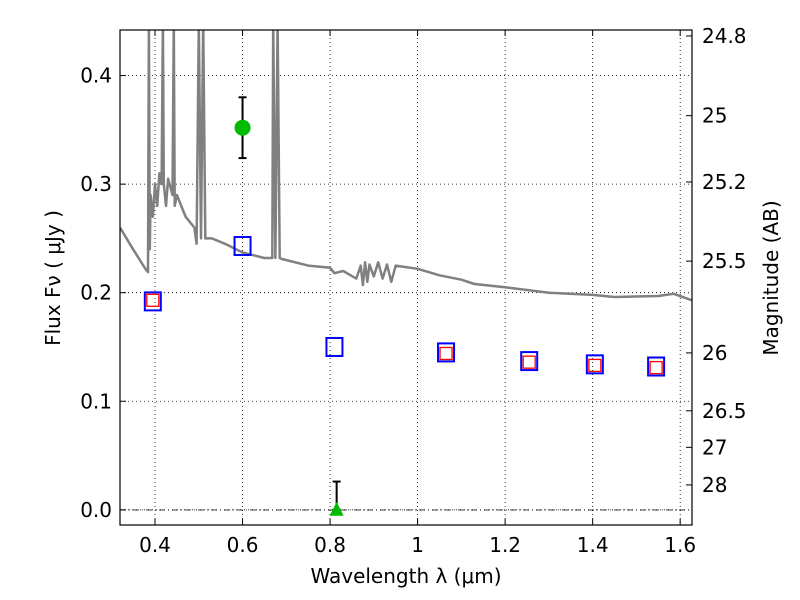 This screenshot has height=600, width=800. I want to click on x-tick-label: 1.2, so click(505, 545).